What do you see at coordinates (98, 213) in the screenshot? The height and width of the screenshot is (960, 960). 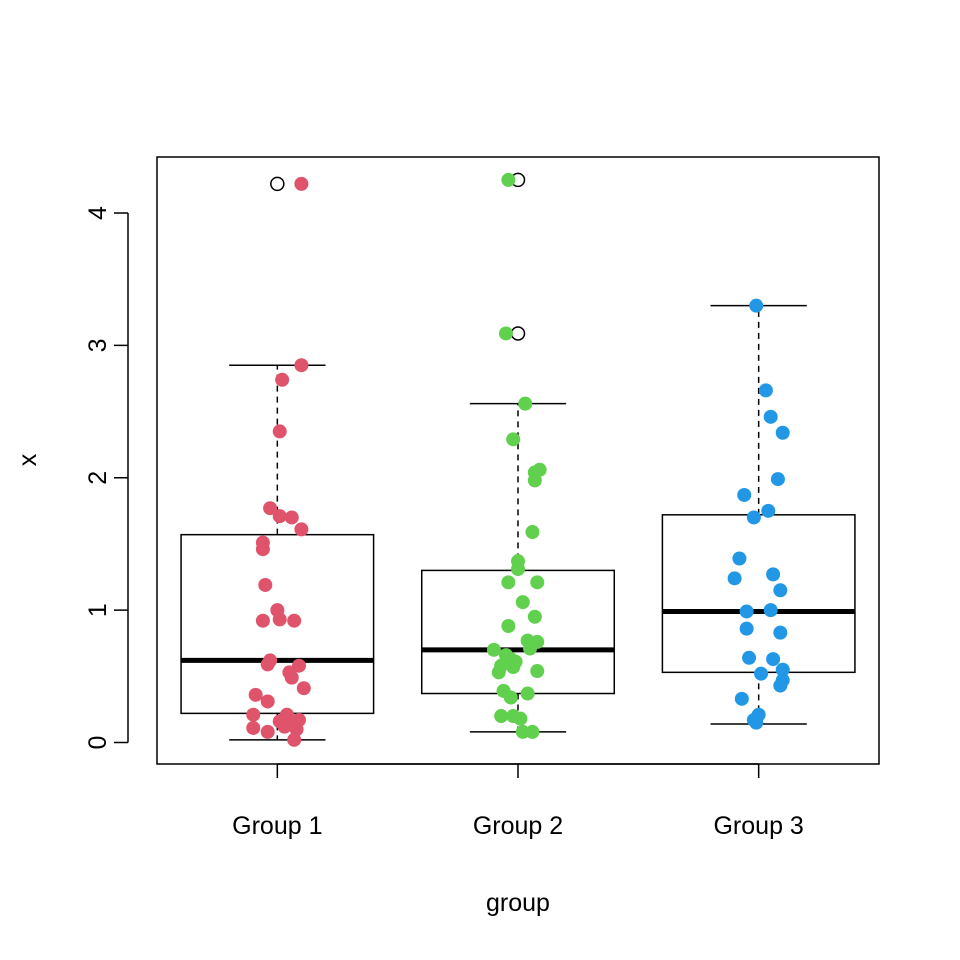 I see `y-tick-label: 4` at bounding box center [98, 213].